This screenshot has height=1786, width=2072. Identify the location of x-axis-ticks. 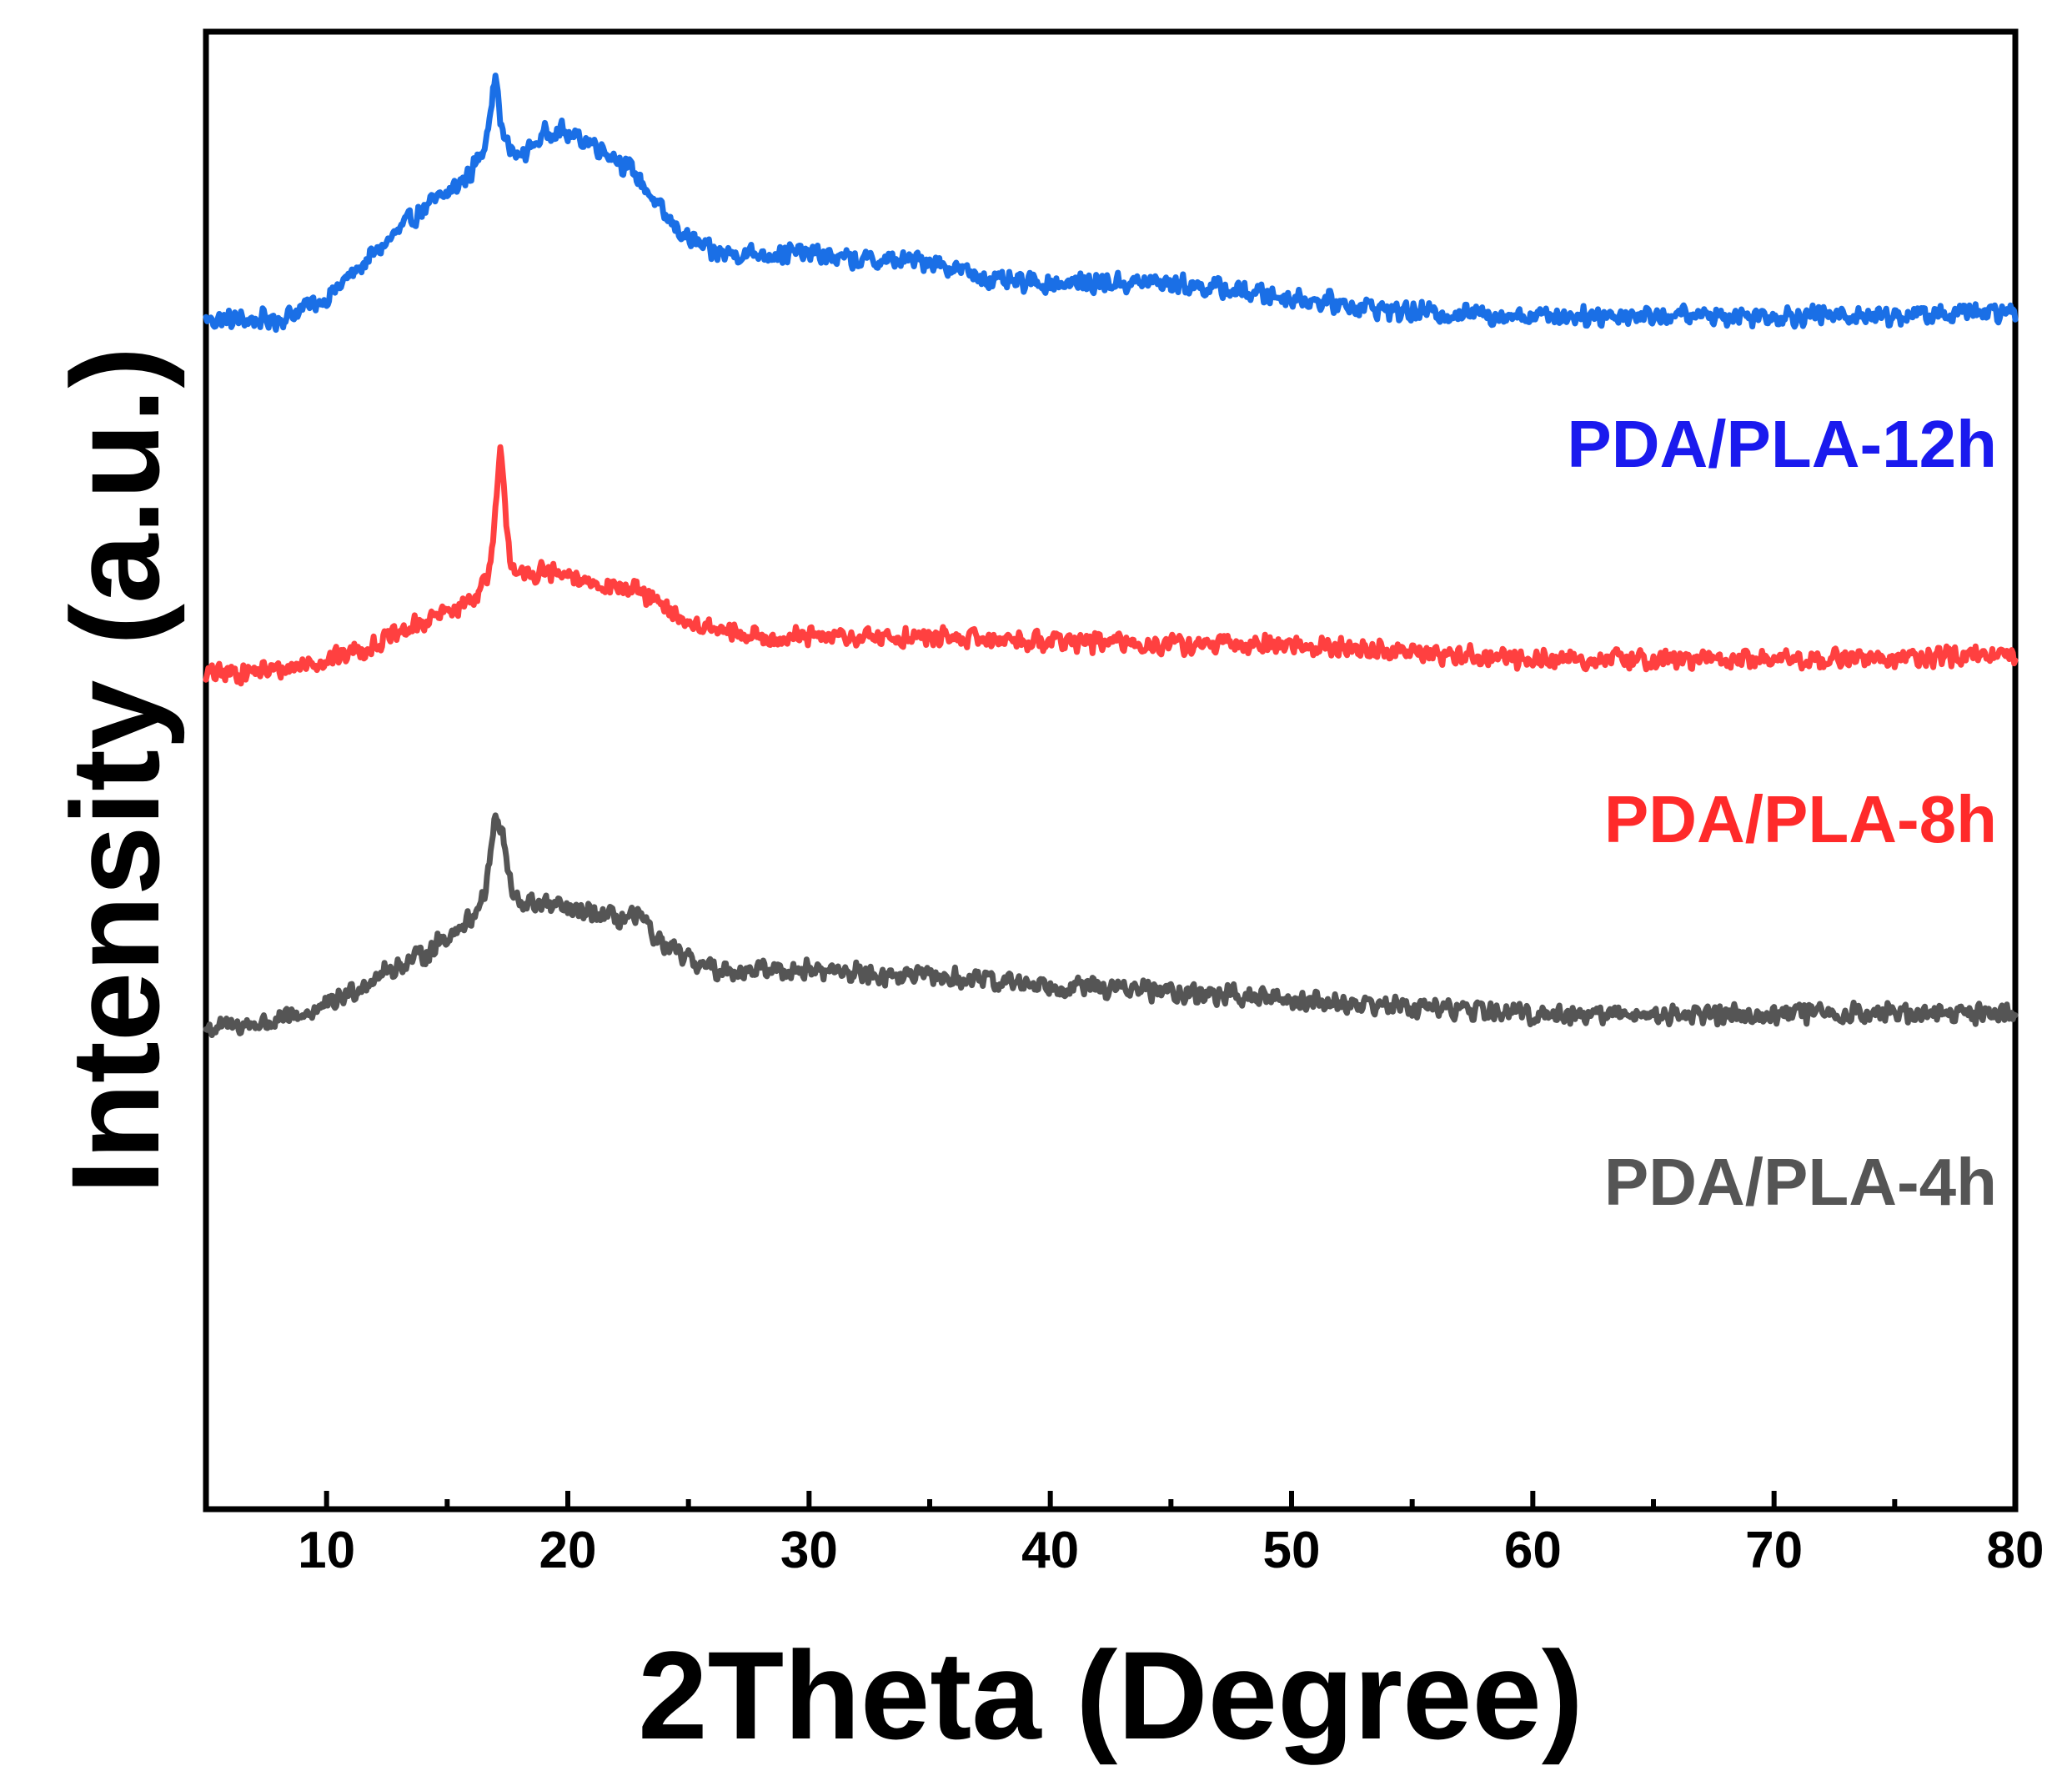
(1171, 1500).